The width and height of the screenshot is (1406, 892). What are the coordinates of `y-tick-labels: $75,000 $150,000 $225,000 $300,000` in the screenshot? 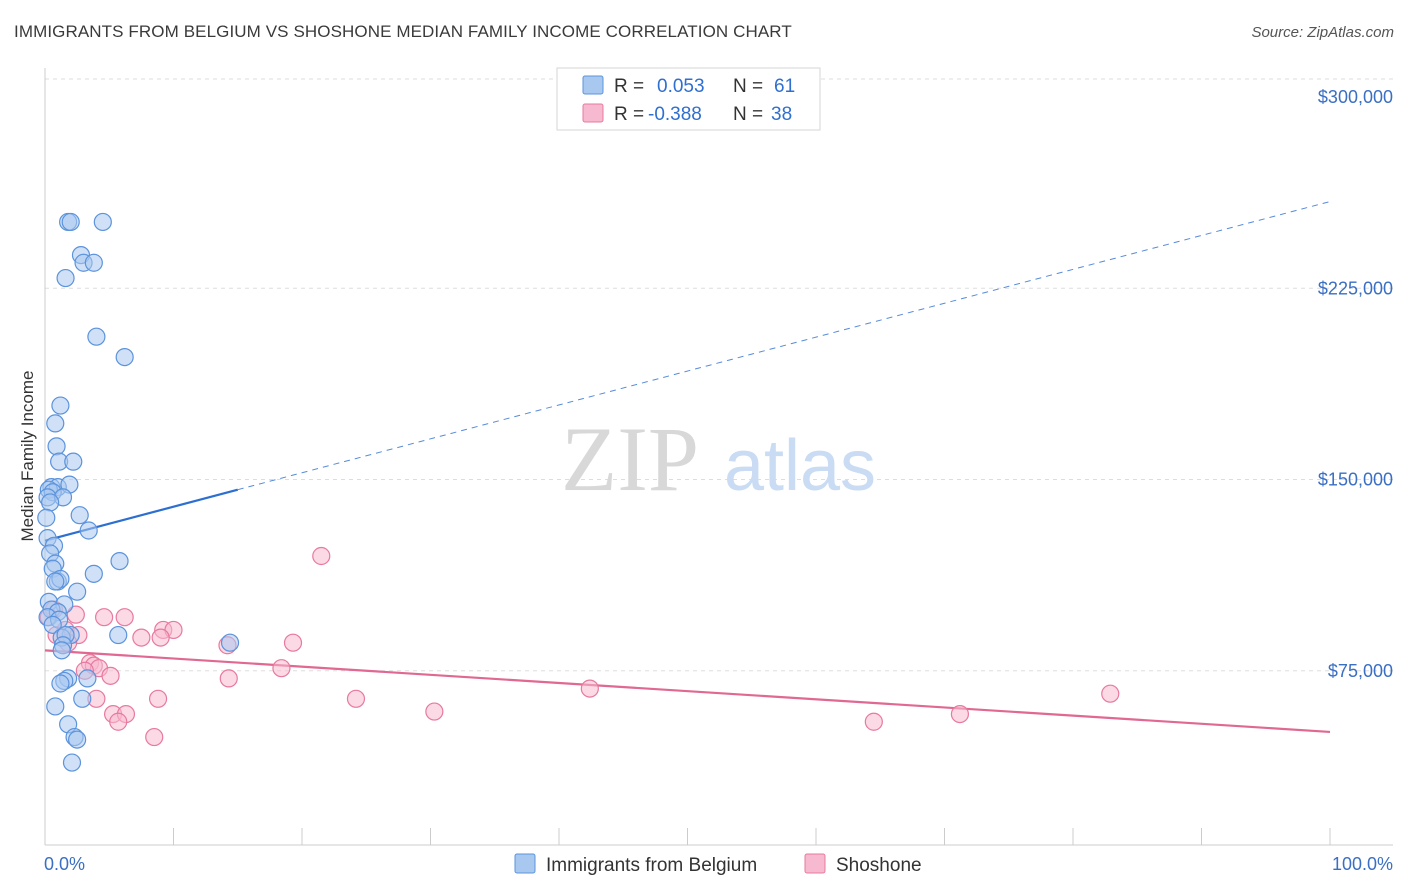 It's located at (1355, 384).